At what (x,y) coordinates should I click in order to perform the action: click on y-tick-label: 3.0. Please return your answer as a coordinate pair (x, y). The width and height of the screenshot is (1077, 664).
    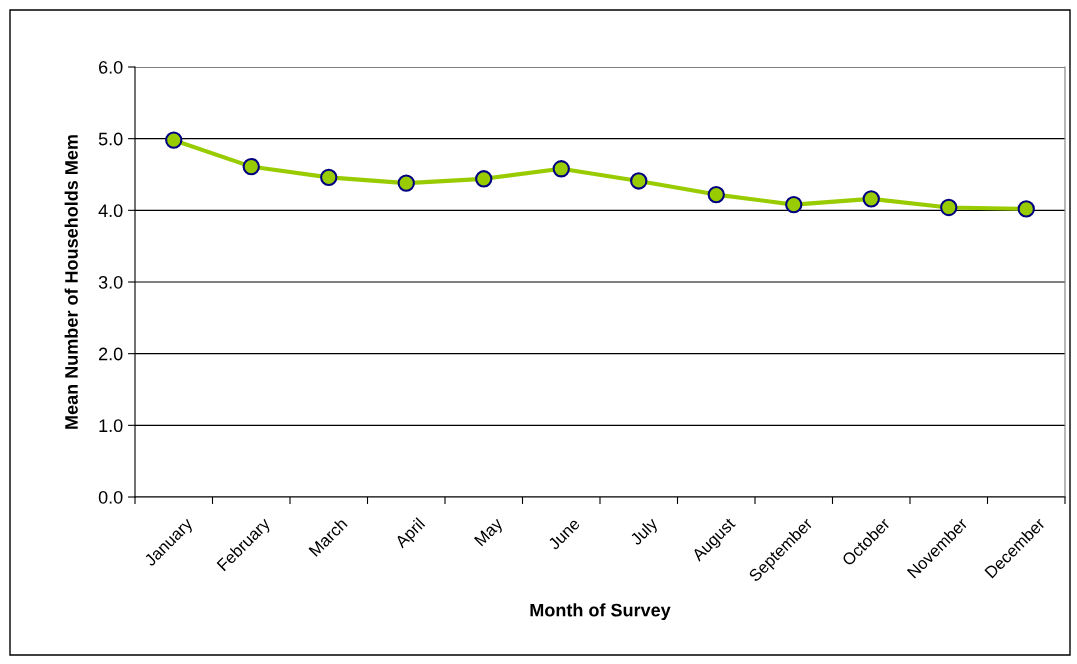
    Looking at the image, I should click on (110, 282).